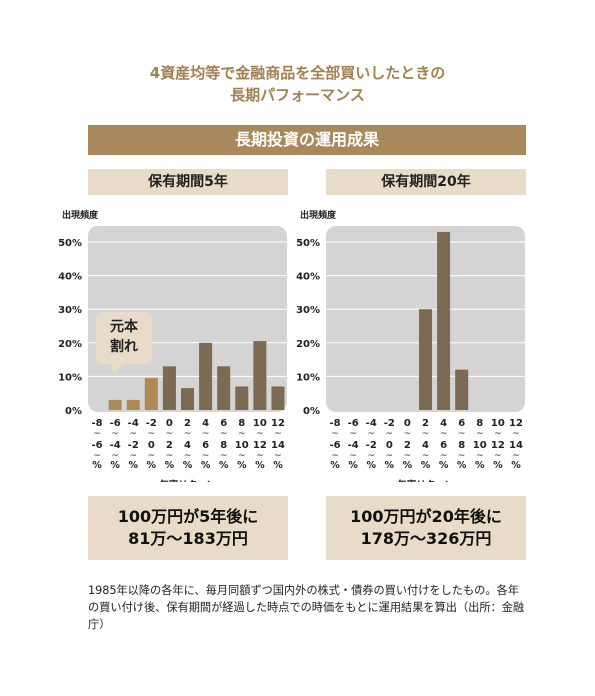  What do you see at coordinates (371, 445) in the screenshot?
I see `x-tick-label-end: -2` at bounding box center [371, 445].